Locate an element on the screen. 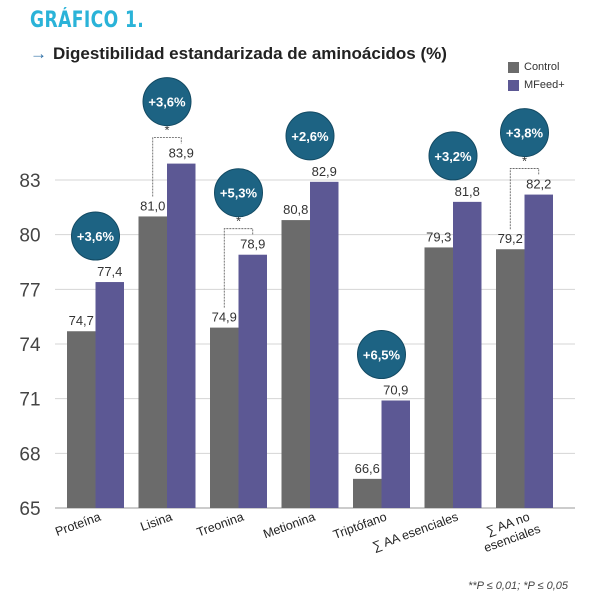 The image size is (600, 603). data-label: 81,8 is located at coordinates (467, 191).